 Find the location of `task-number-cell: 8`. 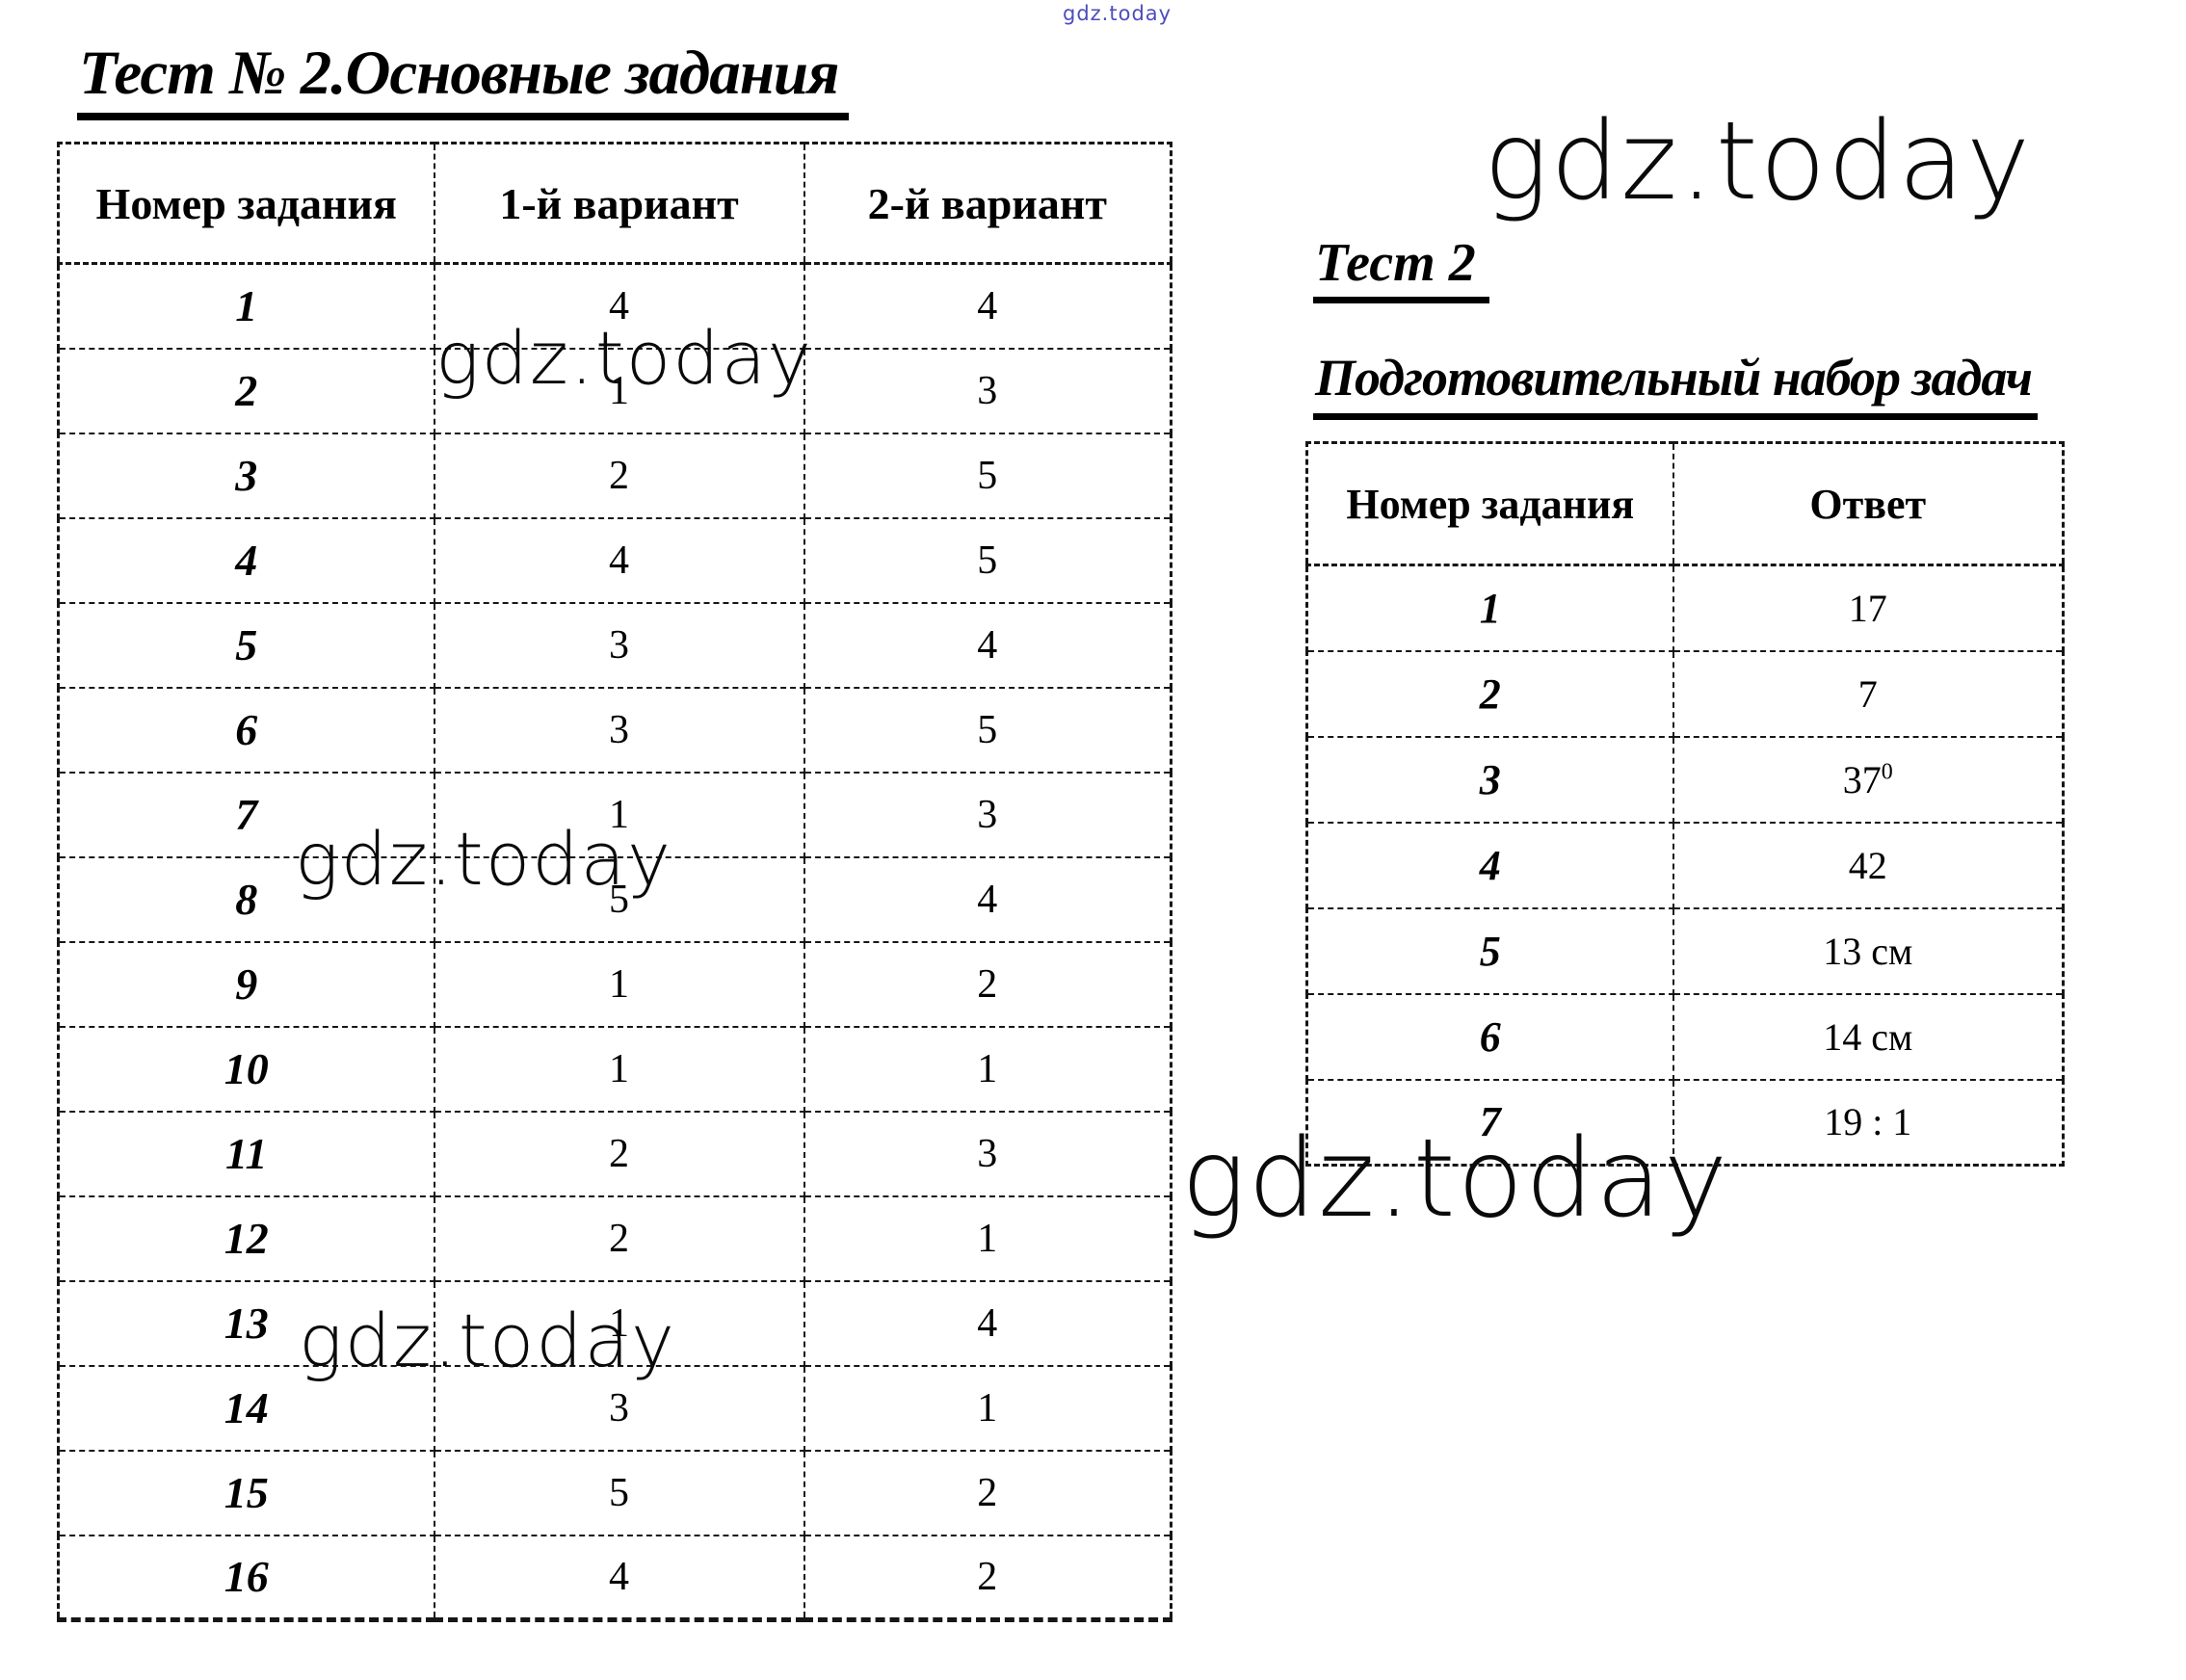

task-number-cell: 8 is located at coordinates (246, 899).